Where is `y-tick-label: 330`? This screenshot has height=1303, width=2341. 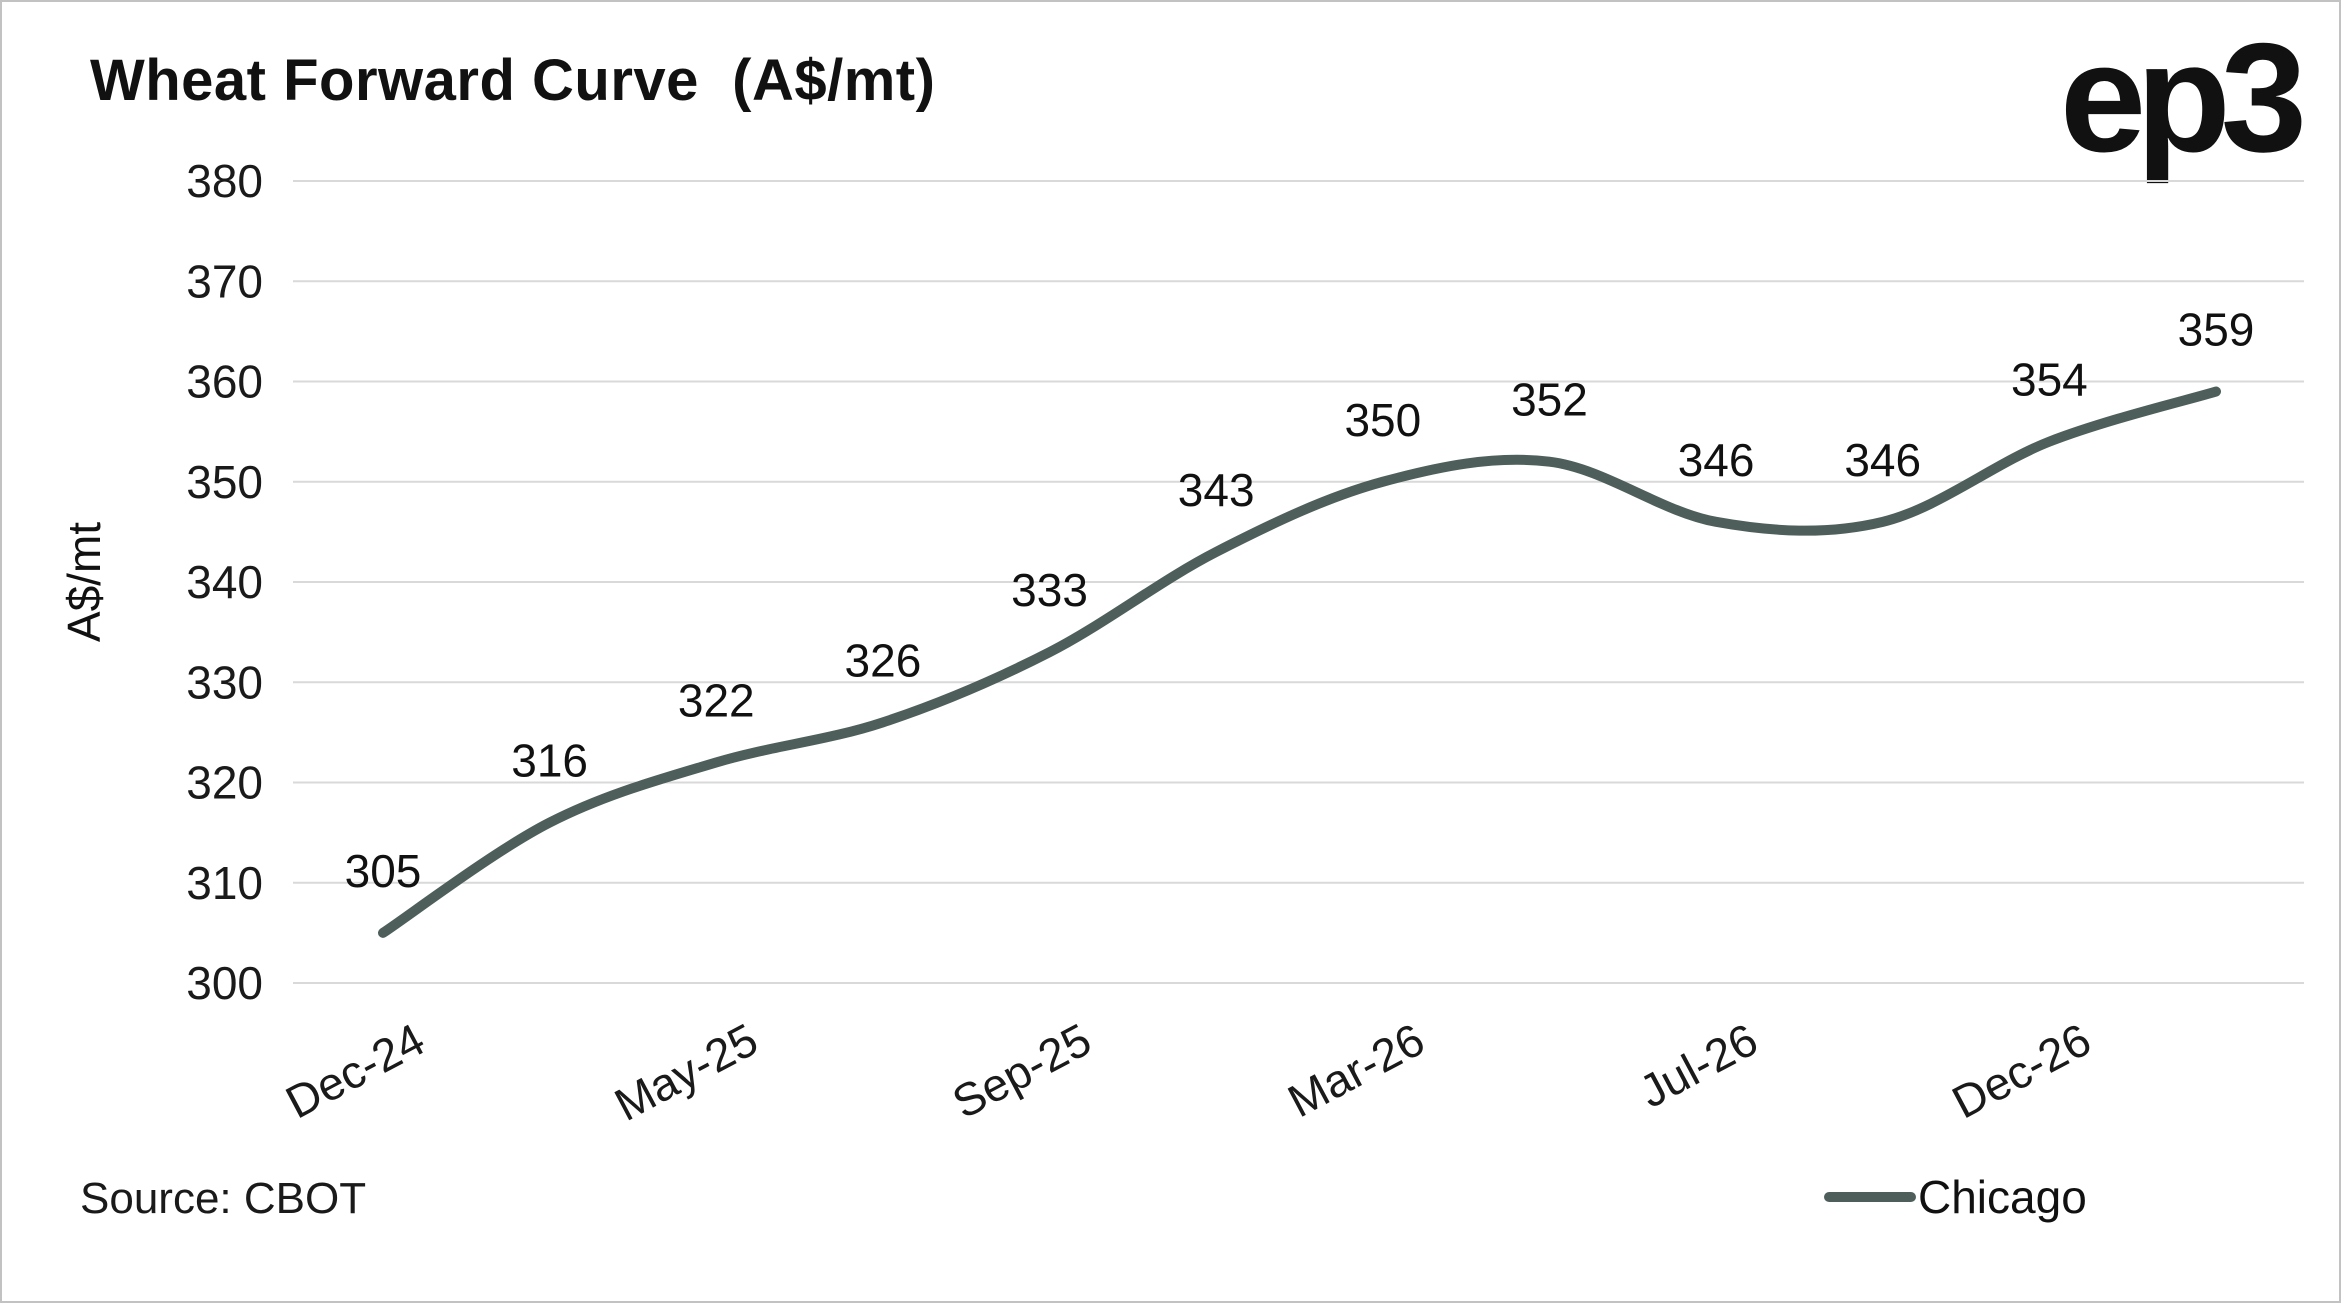 y-tick-label: 330 is located at coordinates (224, 682).